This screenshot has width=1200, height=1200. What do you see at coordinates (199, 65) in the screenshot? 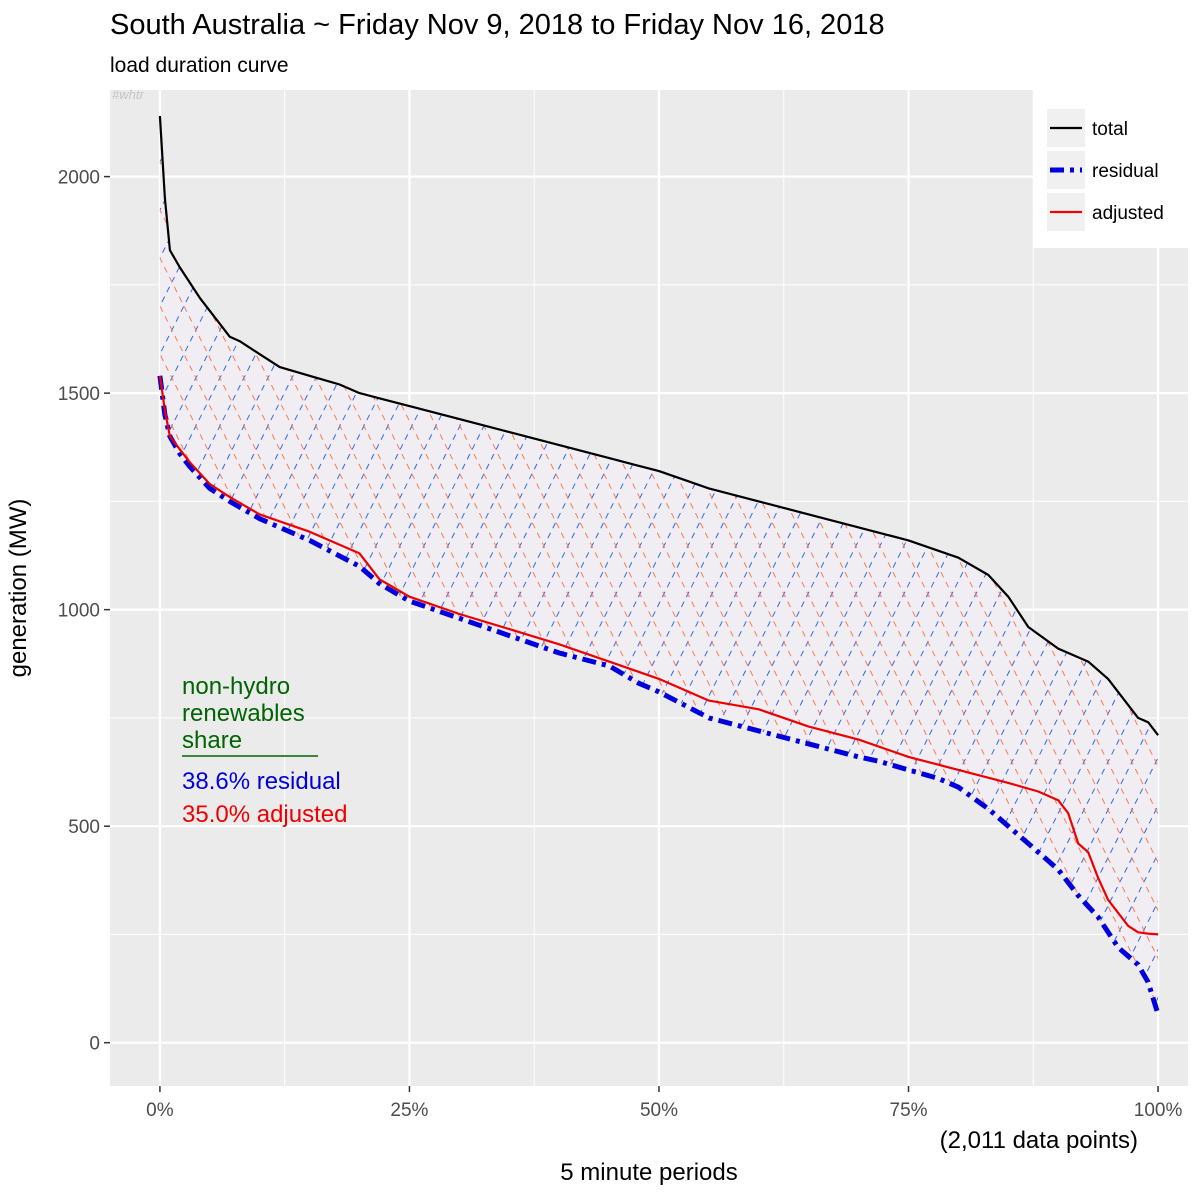
I see `chart-subtitle: load duration curve` at bounding box center [199, 65].